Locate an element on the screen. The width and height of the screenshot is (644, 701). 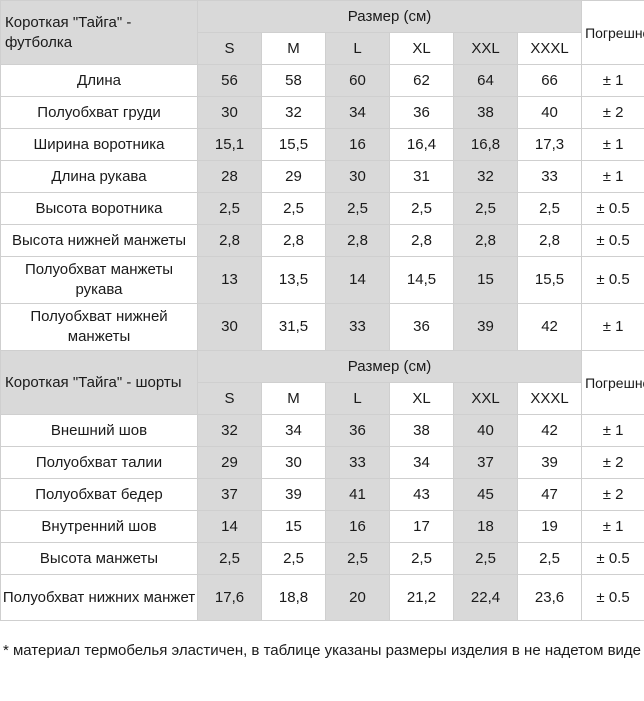
cell-value: 16,4 is located at coordinates (421, 144).